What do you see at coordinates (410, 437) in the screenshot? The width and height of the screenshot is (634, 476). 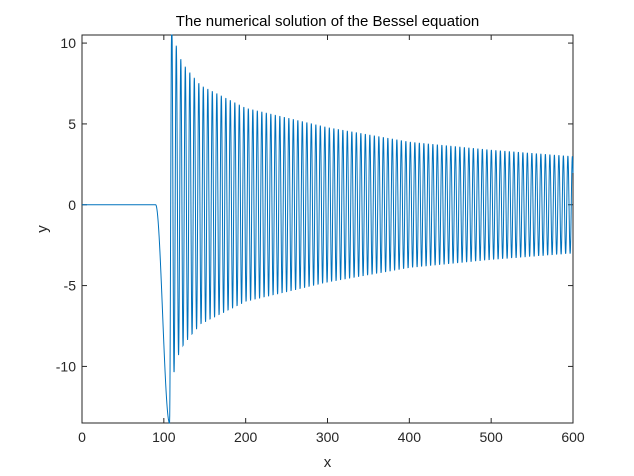 I see `x-tick-label: 400` at bounding box center [410, 437].